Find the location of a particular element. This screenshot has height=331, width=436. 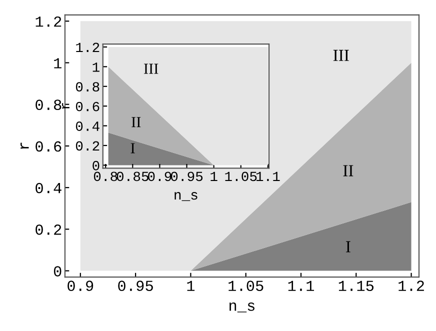

x-tick-label: 0.85 is located at coordinates (132, 177).